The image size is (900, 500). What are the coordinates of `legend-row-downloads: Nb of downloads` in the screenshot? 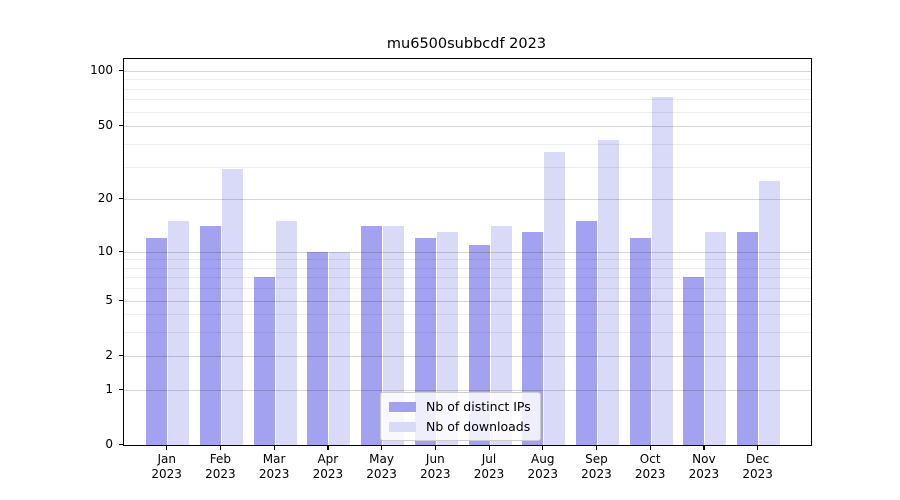 It's located at (460, 426).